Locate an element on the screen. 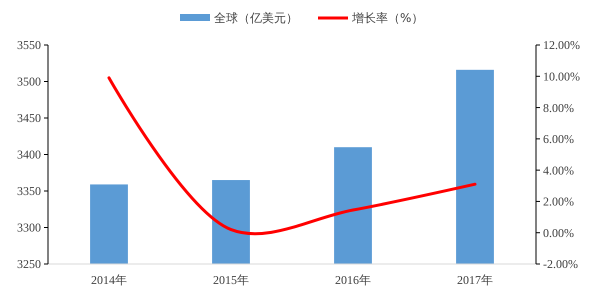 The height and width of the screenshot is (298, 598). y2-tick-label: 10.00% is located at coordinates (561, 76).